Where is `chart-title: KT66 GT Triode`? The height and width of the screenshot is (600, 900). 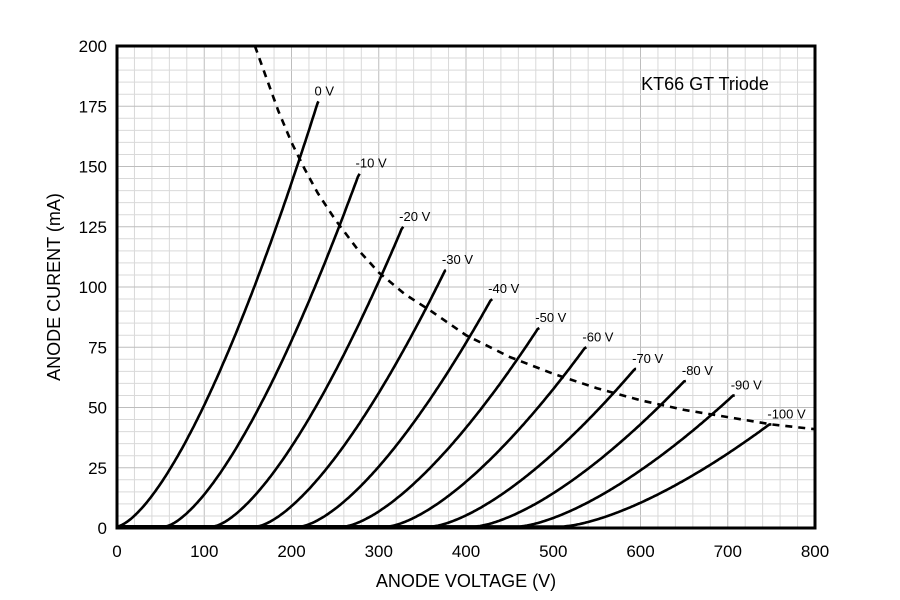
chart-title: KT66 GT Triode is located at coordinates (705, 84).